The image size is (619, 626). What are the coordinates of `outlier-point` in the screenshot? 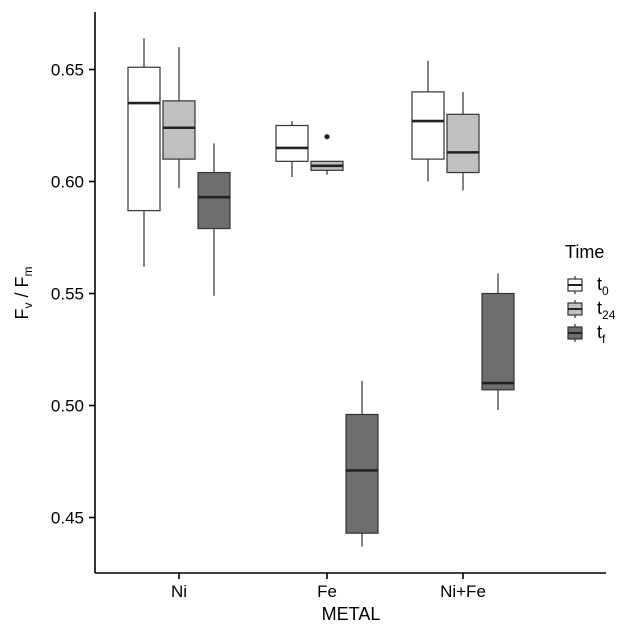 It's located at (327, 137).